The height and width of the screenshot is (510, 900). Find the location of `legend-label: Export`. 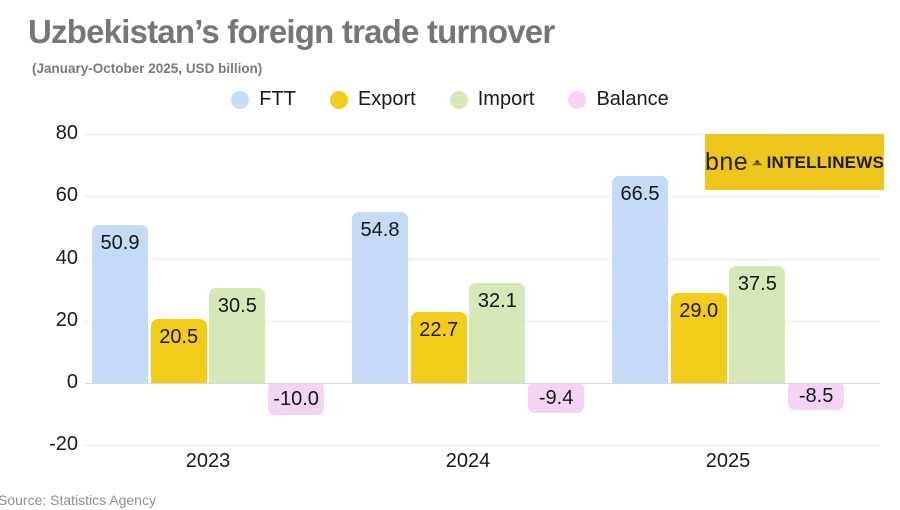

legend-label: Export is located at coordinates (386, 99).